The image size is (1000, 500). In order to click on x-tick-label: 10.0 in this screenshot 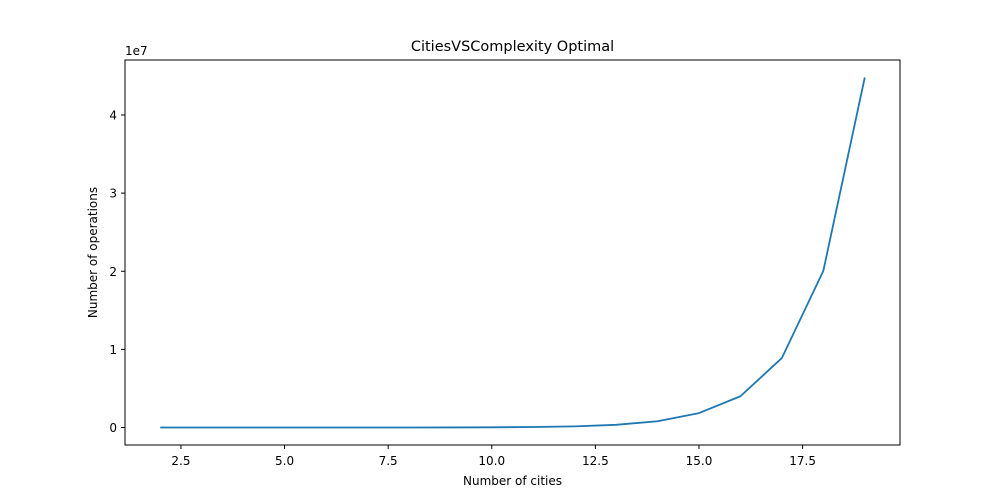, I will do `click(491, 461)`.